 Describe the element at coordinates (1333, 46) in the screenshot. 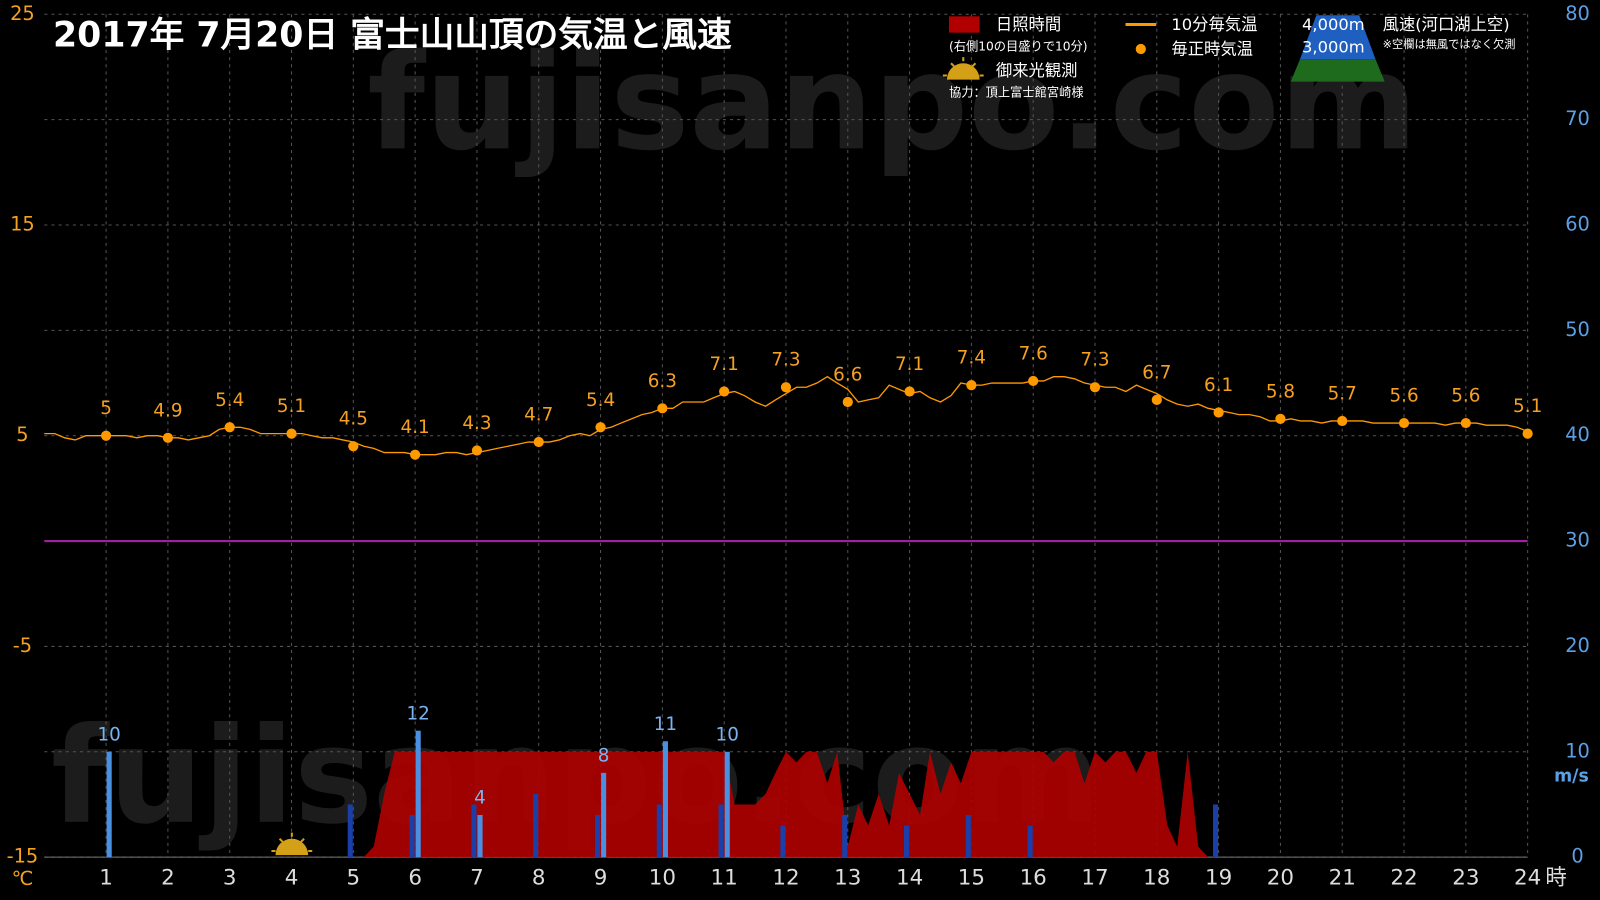

I see `legend-label: 3,000m` at that location.